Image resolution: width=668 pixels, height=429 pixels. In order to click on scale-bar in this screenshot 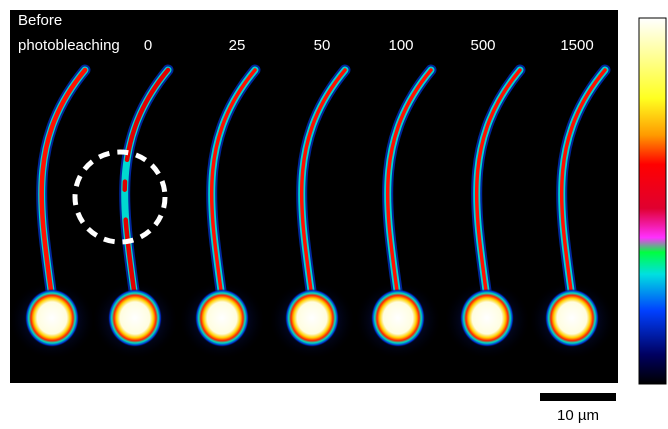, I will do `click(578, 397)`.